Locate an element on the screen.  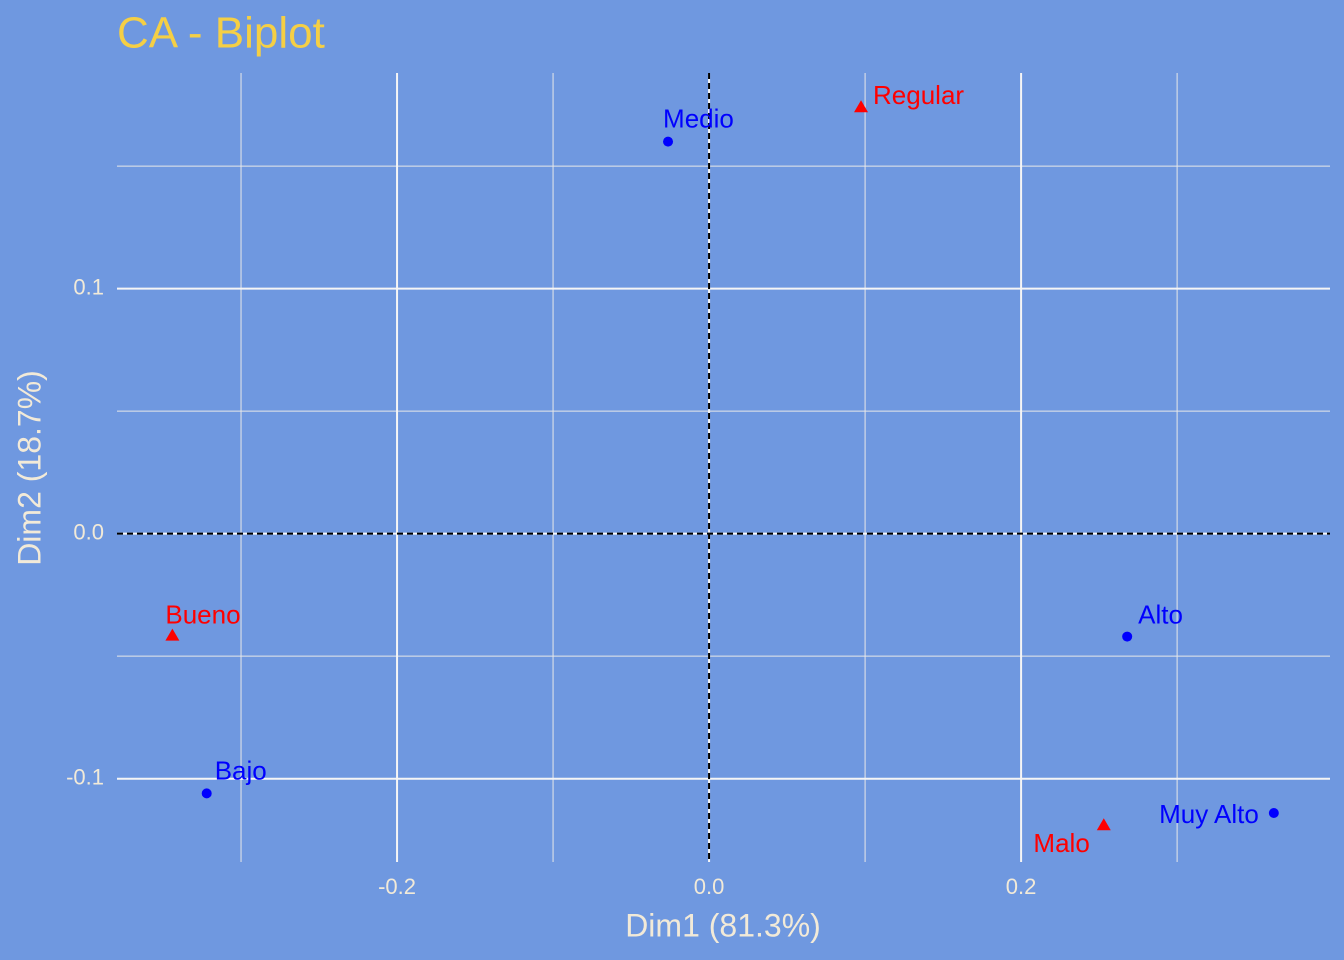
point-label: Regular is located at coordinates (918, 95).